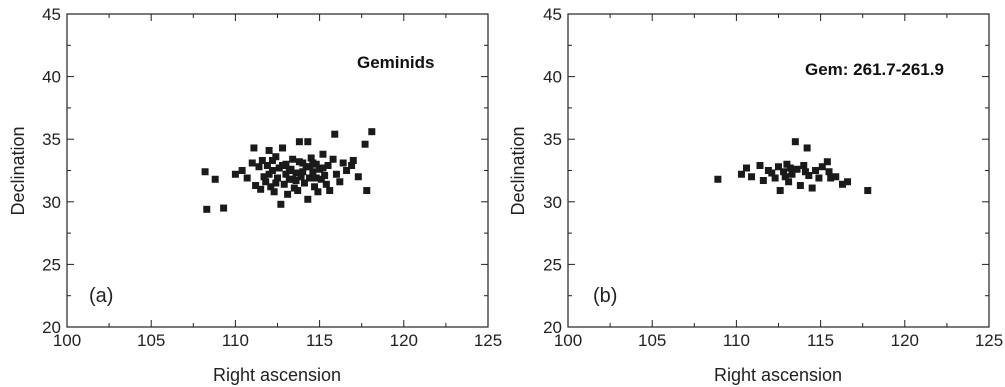 The image size is (1005, 387). What do you see at coordinates (778, 375) in the screenshot?
I see `x-axis-title: Right ascension` at bounding box center [778, 375].